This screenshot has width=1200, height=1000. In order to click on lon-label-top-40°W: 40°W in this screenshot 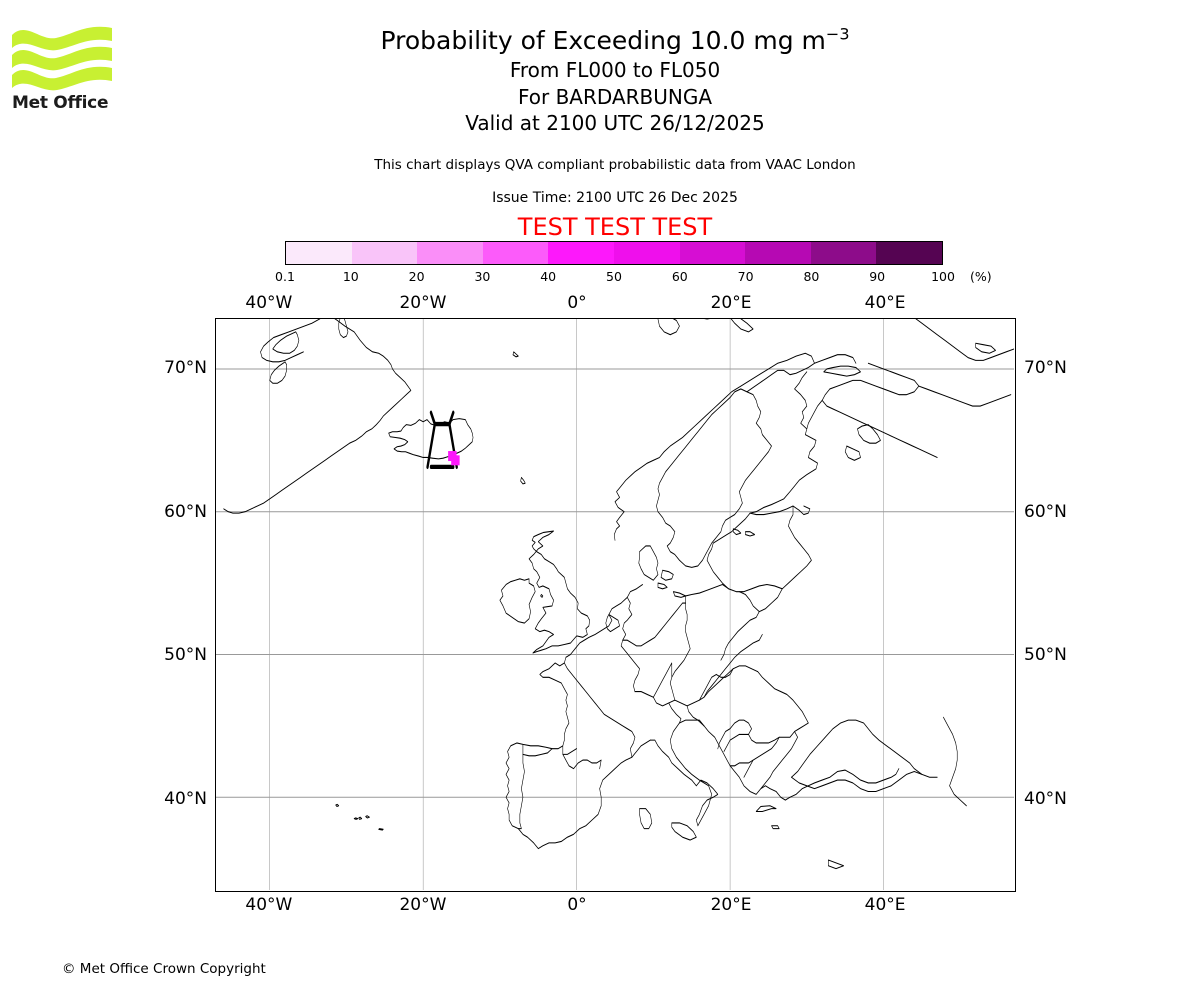, I will do `click(269, 303)`.